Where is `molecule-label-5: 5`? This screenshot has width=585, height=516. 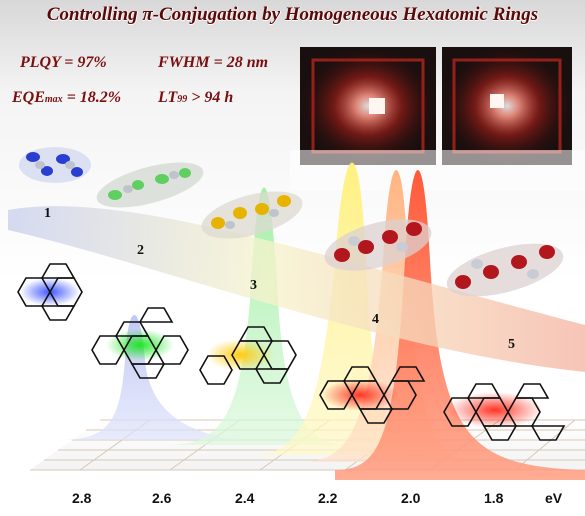 molecule-label-5: 5 is located at coordinates (511, 344).